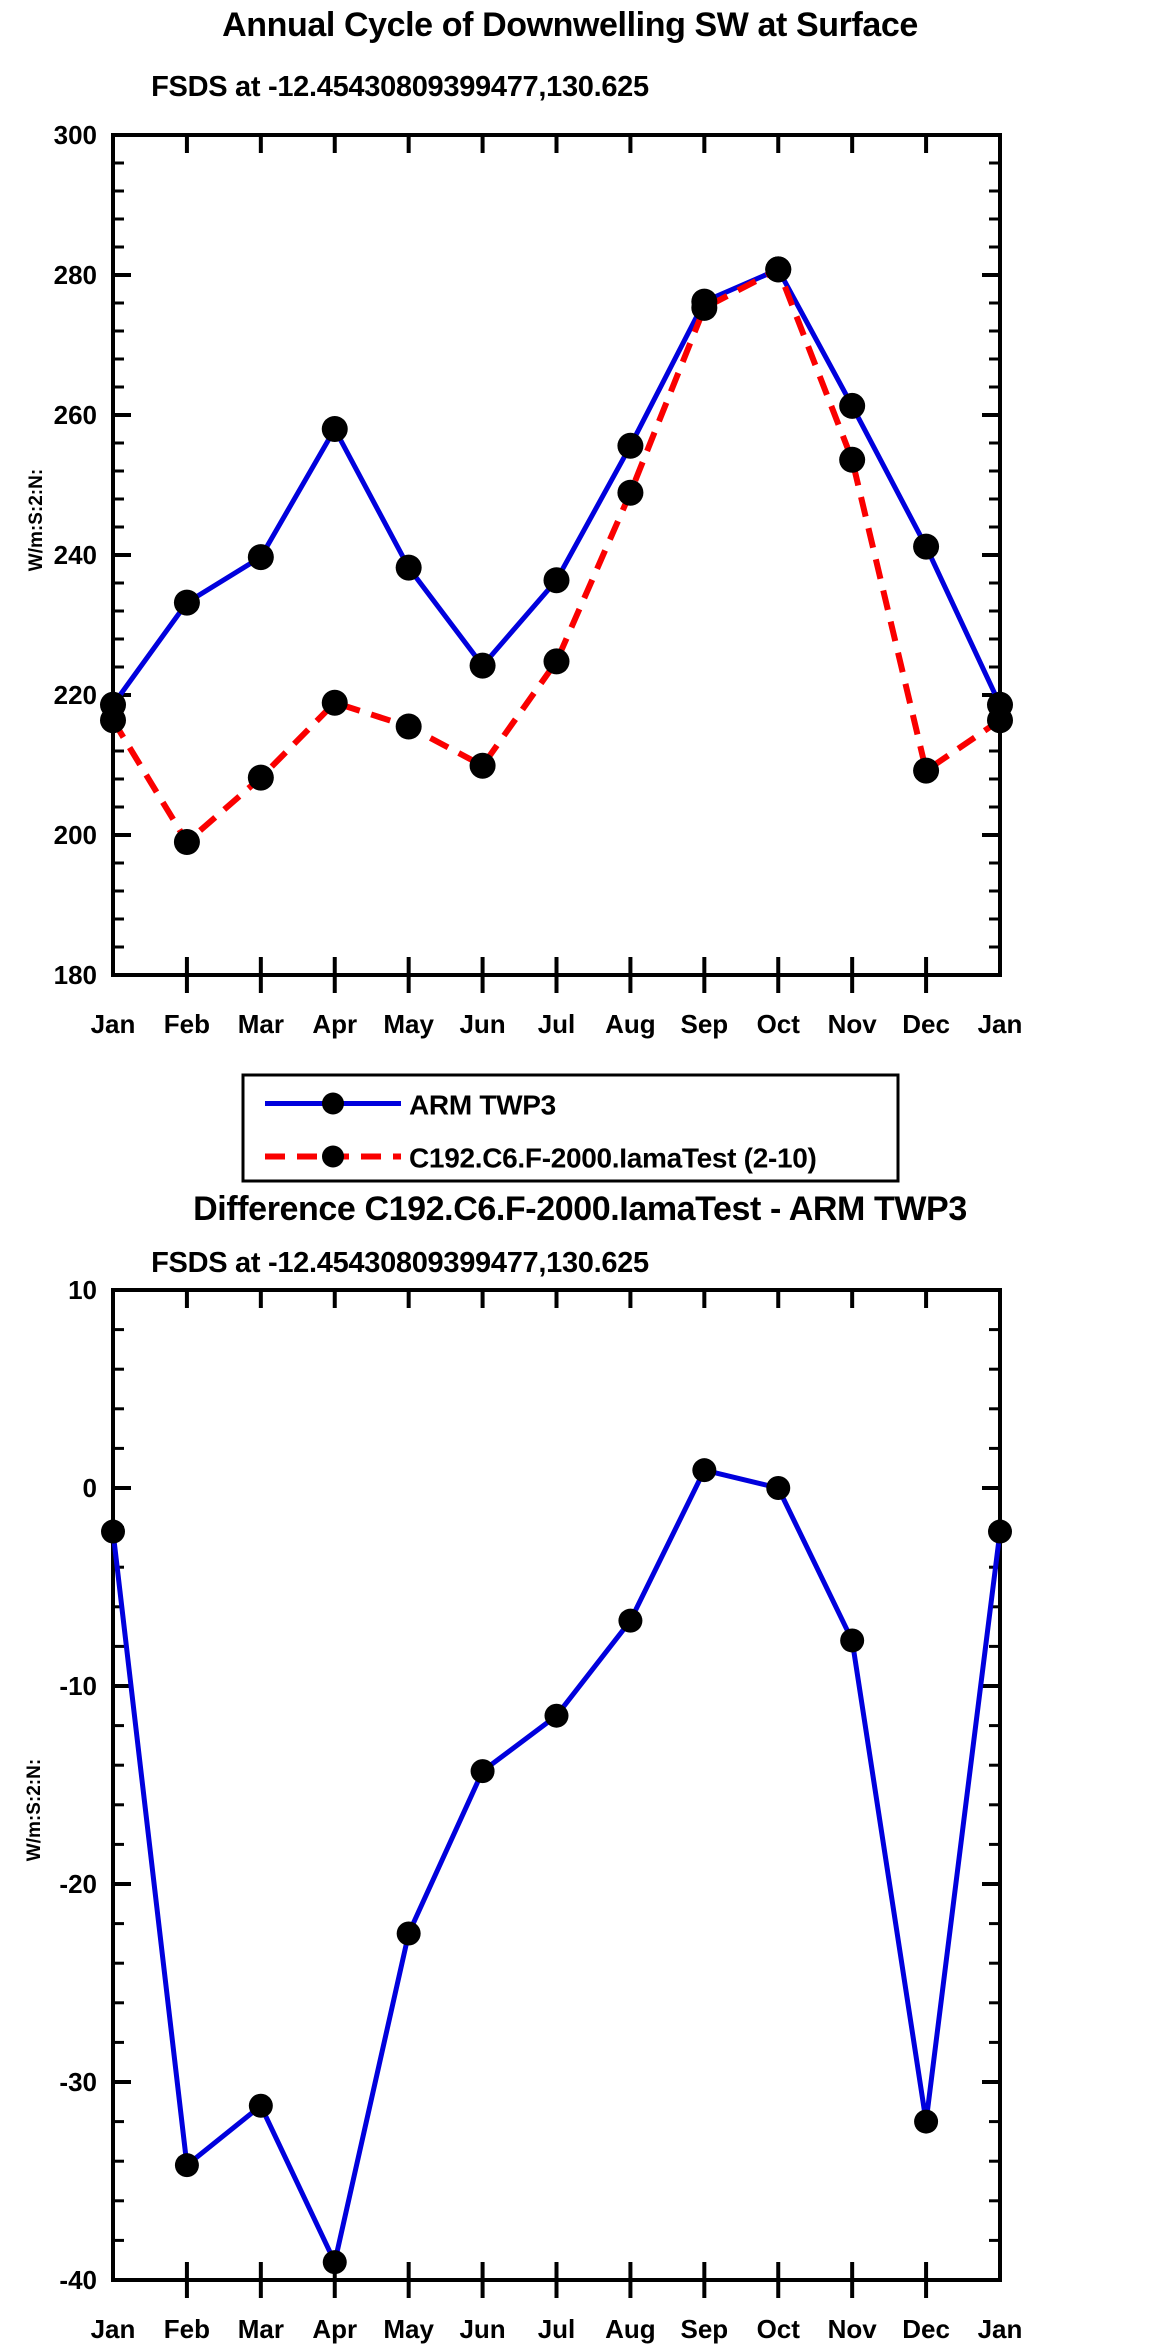 The image size is (1161, 2346). What do you see at coordinates (75, 415) in the screenshot?
I see `annual-cycle-ytick-label: 260` at bounding box center [75, 415].